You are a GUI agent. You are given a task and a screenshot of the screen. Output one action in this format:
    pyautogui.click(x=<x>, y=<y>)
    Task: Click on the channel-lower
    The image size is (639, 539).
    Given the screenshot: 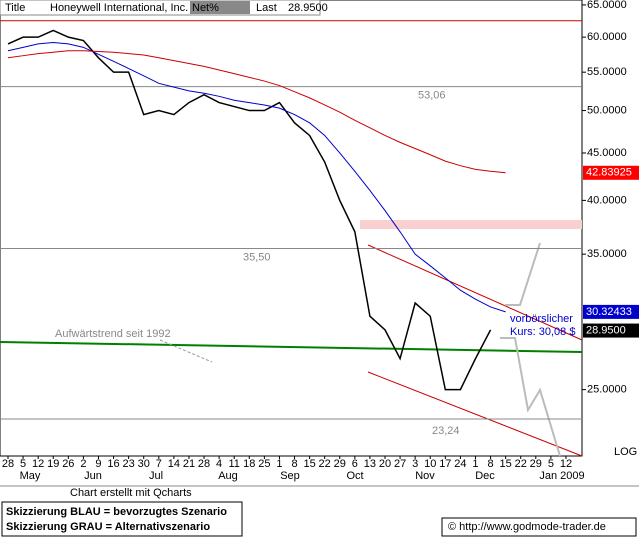 What is the action you would take?
    pyautogui.click(x=475, y=414)
    